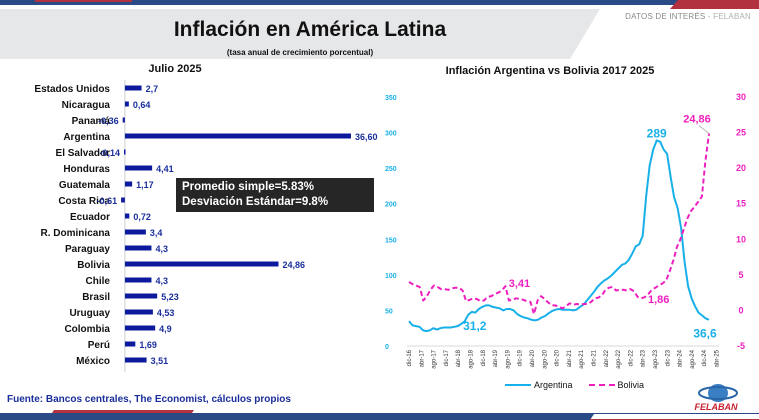 The width and height of the screenshot is (759, 420). I want to click on bar-category-label: Panamá, so click(91, 121).